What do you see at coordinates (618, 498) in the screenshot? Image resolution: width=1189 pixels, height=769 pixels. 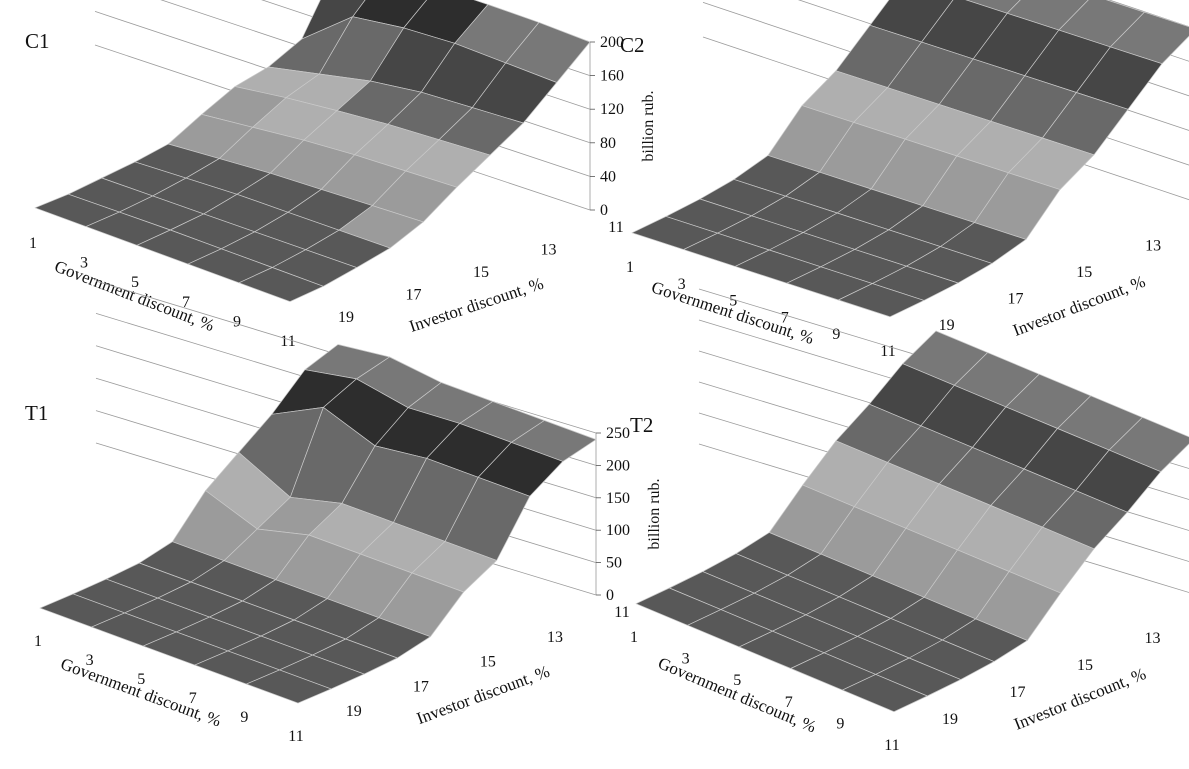 I see `z-tick-label: 150` at bounding box center [618, 498].